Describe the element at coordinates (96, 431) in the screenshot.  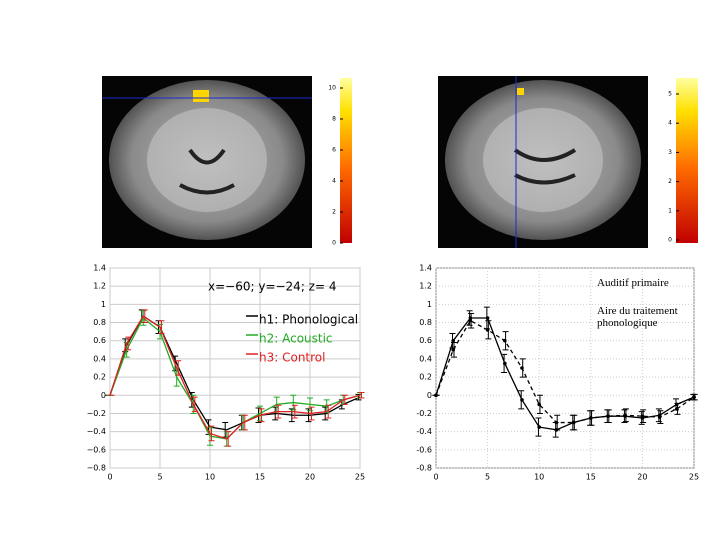
I see `y-tick-label: −0.4` at that location.